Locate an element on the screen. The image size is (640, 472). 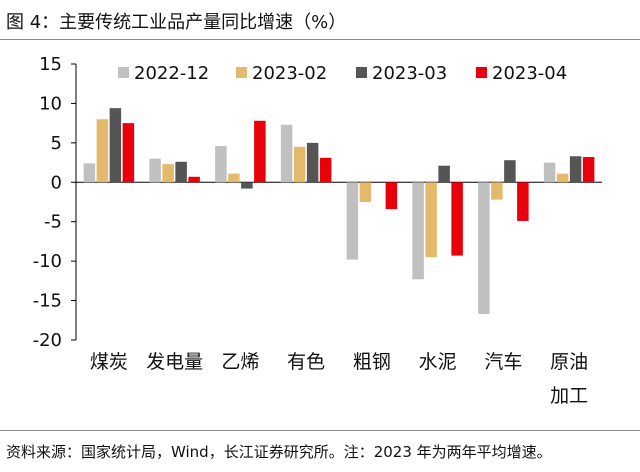
x-tick-label: 加工 is located at coordinates (569, 396).